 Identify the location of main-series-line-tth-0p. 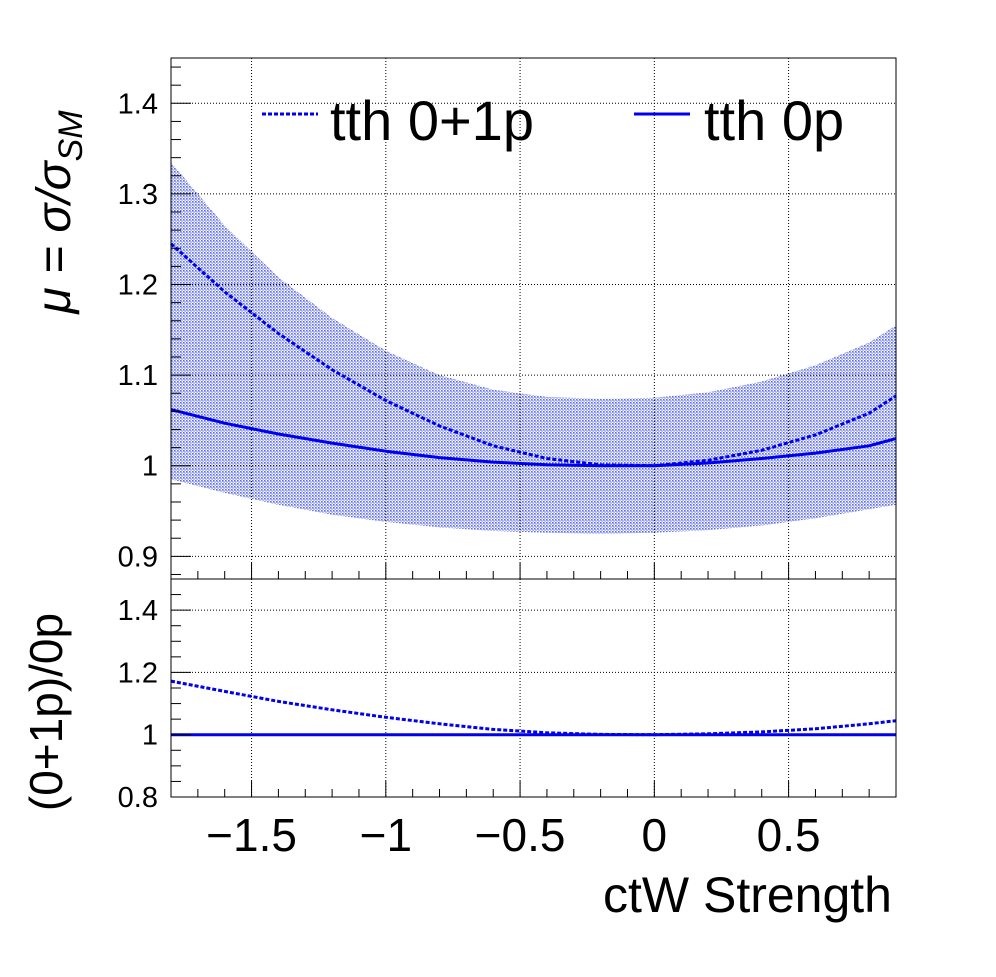
(533, 438).